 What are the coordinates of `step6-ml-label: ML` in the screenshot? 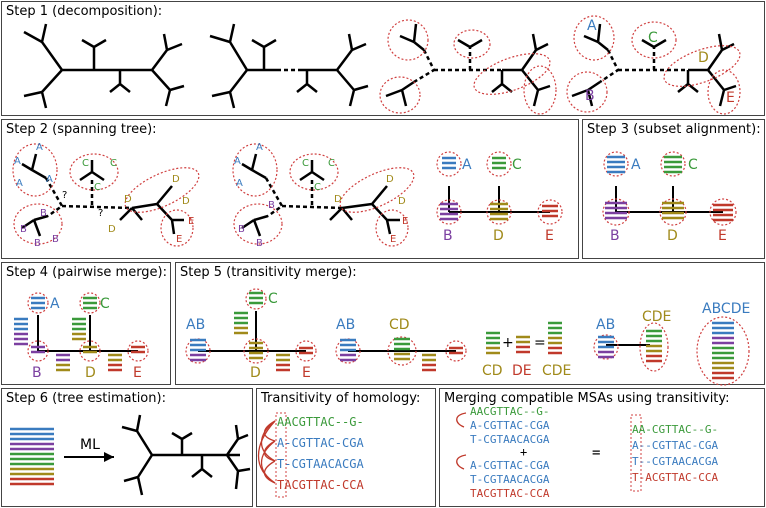 It's located at (90, 445).